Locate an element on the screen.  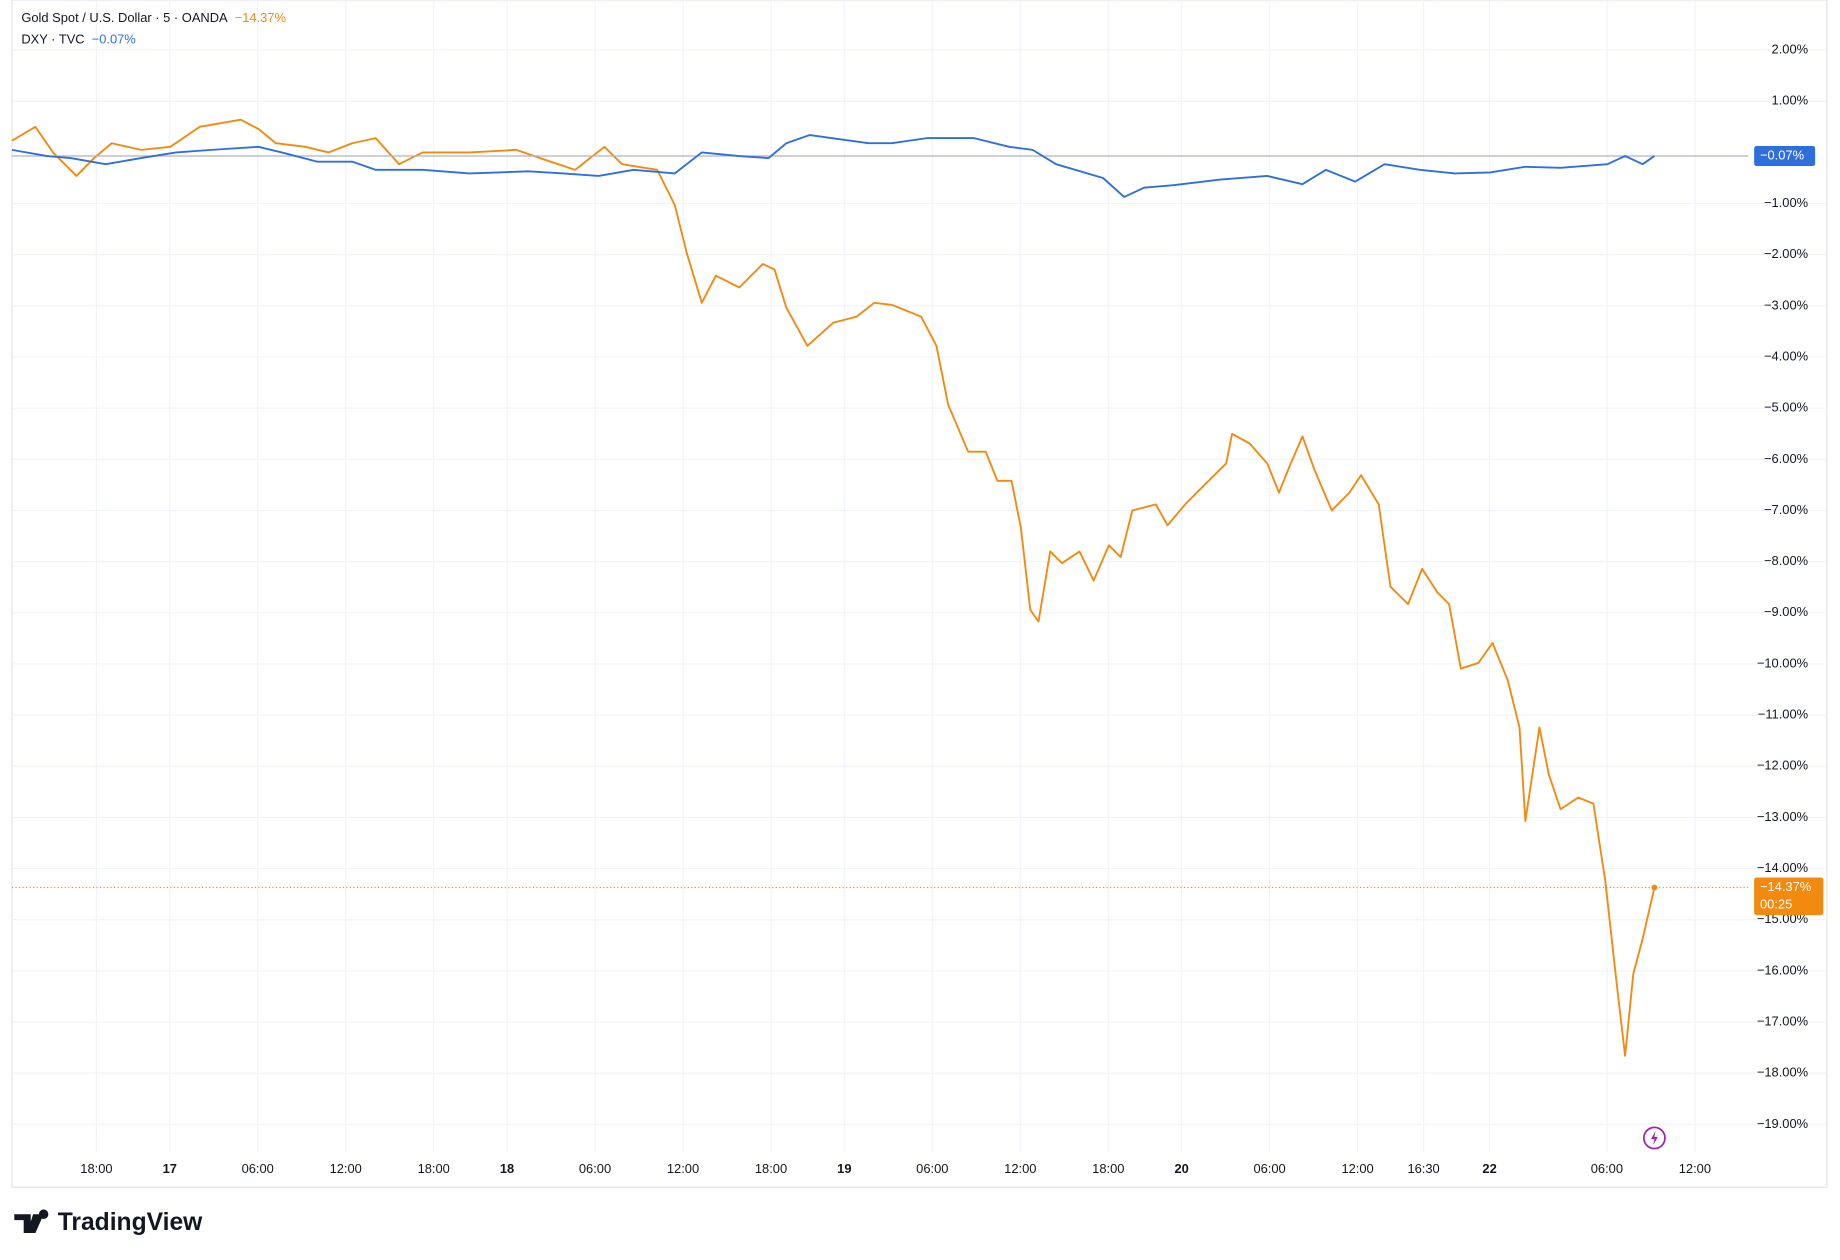
y-tick-label: −10.00% is located at coordinates (1782, 662).